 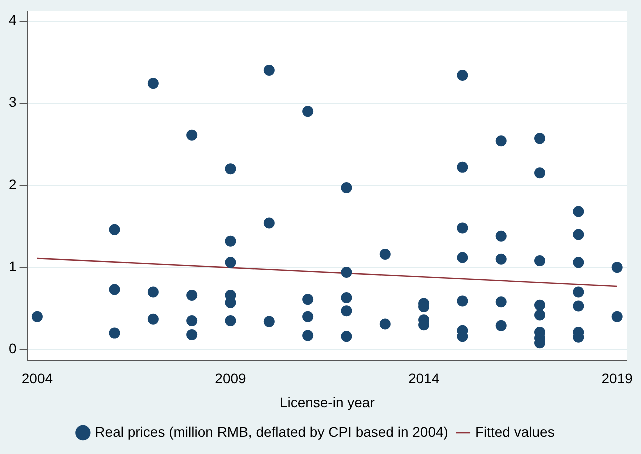 I want to click on y-tick-label: 2, so click(x=12, y=184).